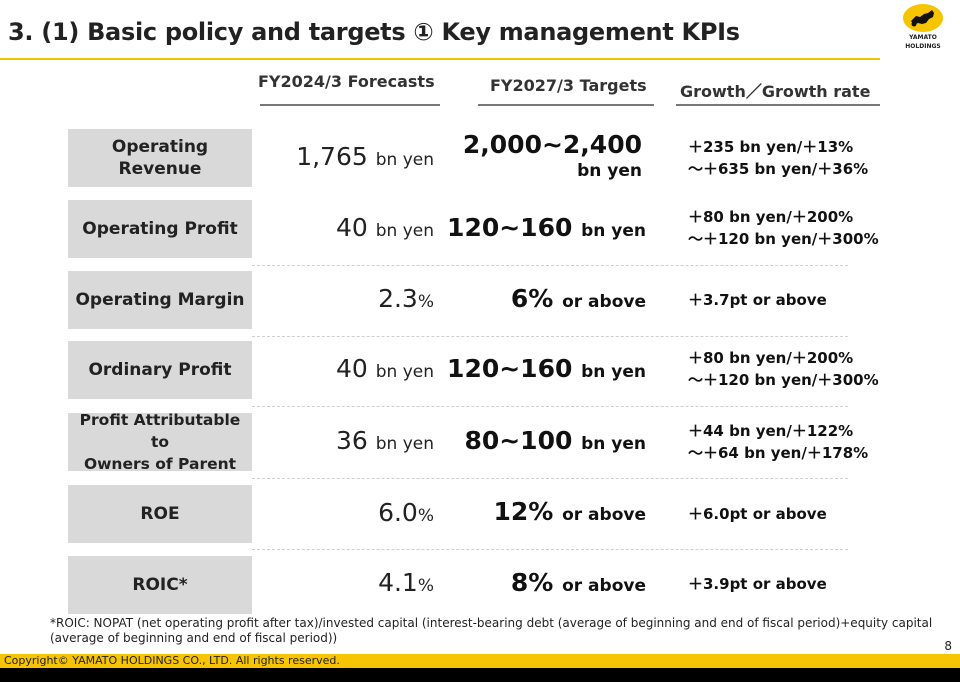 The width and height of the screenshot is (960, 682). I want to click on row-label-roe: ROE, so click(160, 514).